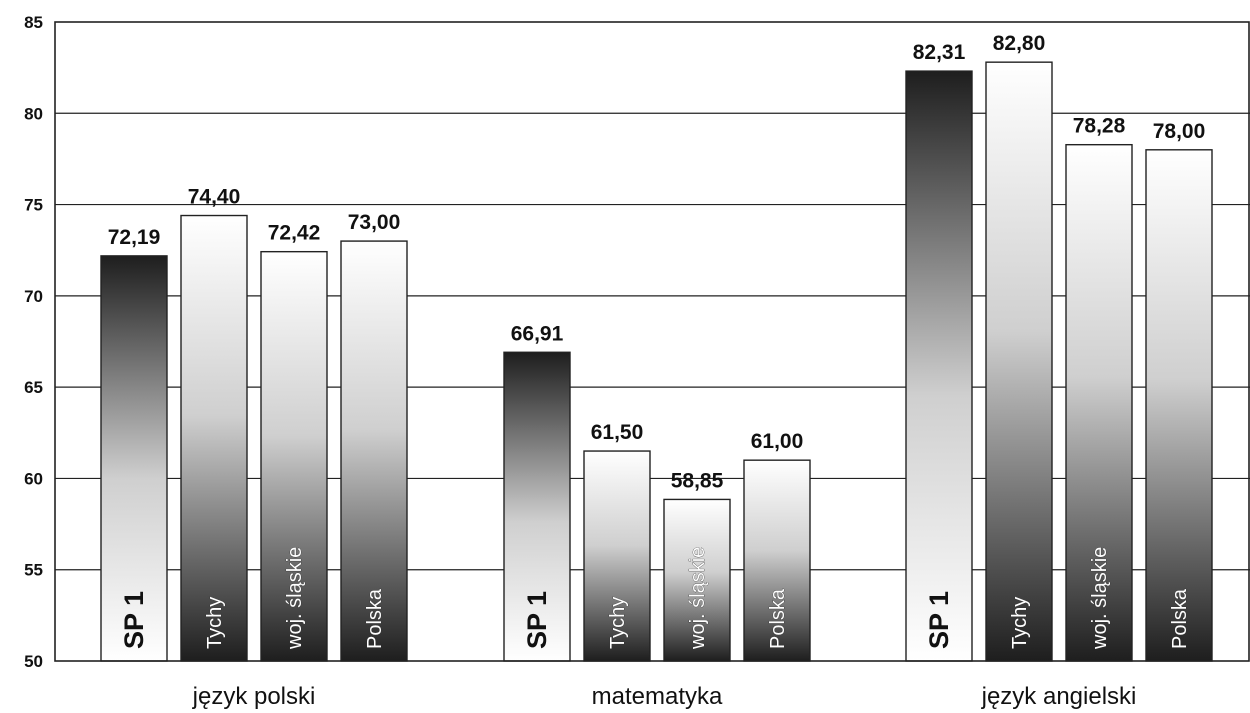 Image resolution: width=1250 pixels, height=713 pixels. What do you see at coordinates (33, 342) in the screenshot?
I see `y-axis-ticks: 50 55 60 65 70 75 80 85` at bounding box center [33, 342].